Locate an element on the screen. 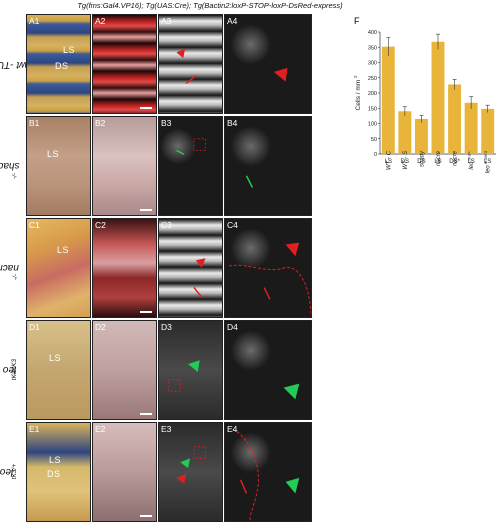  panel-a2: A2 is located at coordinates (124, 64).